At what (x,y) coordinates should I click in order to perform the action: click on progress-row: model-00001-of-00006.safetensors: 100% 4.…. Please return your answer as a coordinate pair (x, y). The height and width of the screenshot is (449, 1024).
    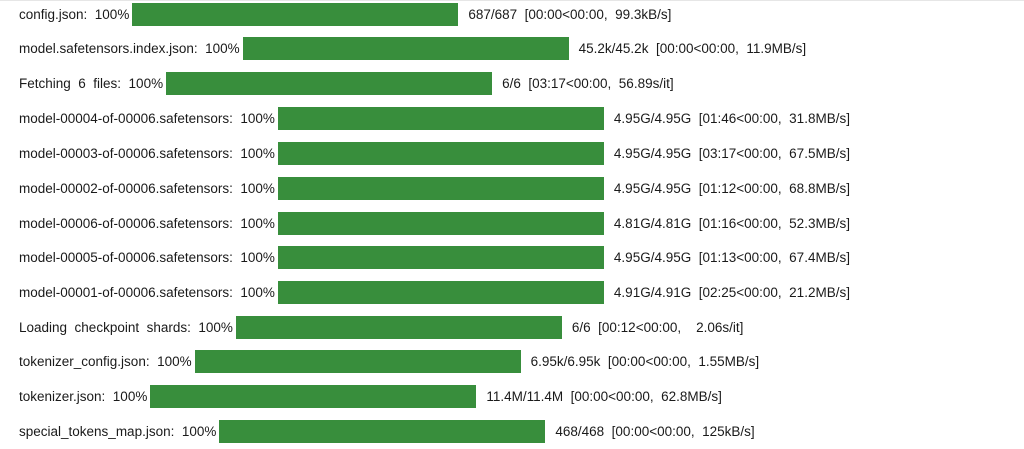
    Looking at the image, I should click on (434, 292).